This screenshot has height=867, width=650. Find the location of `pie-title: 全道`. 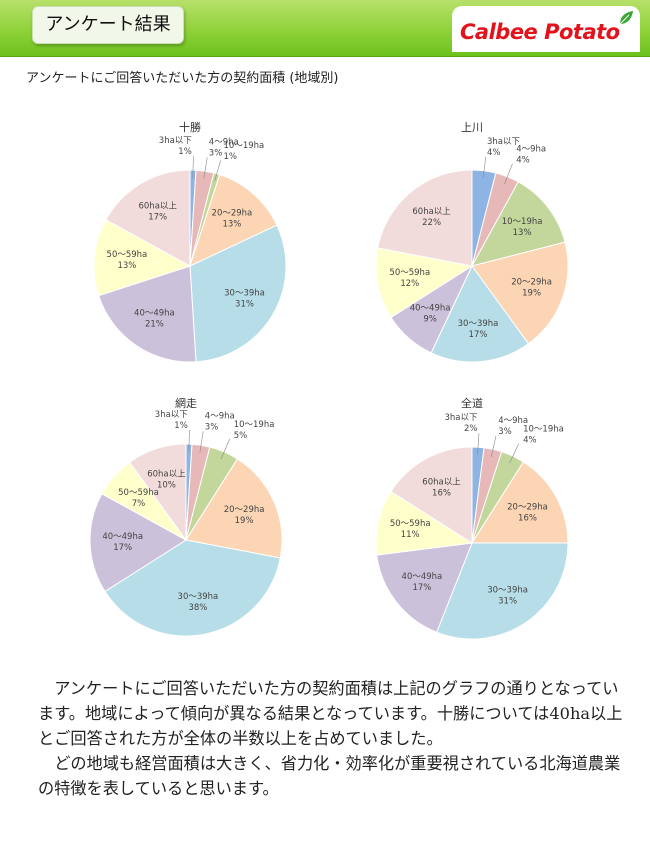

pie-title: 全道 is located at coordinates (472, 403).